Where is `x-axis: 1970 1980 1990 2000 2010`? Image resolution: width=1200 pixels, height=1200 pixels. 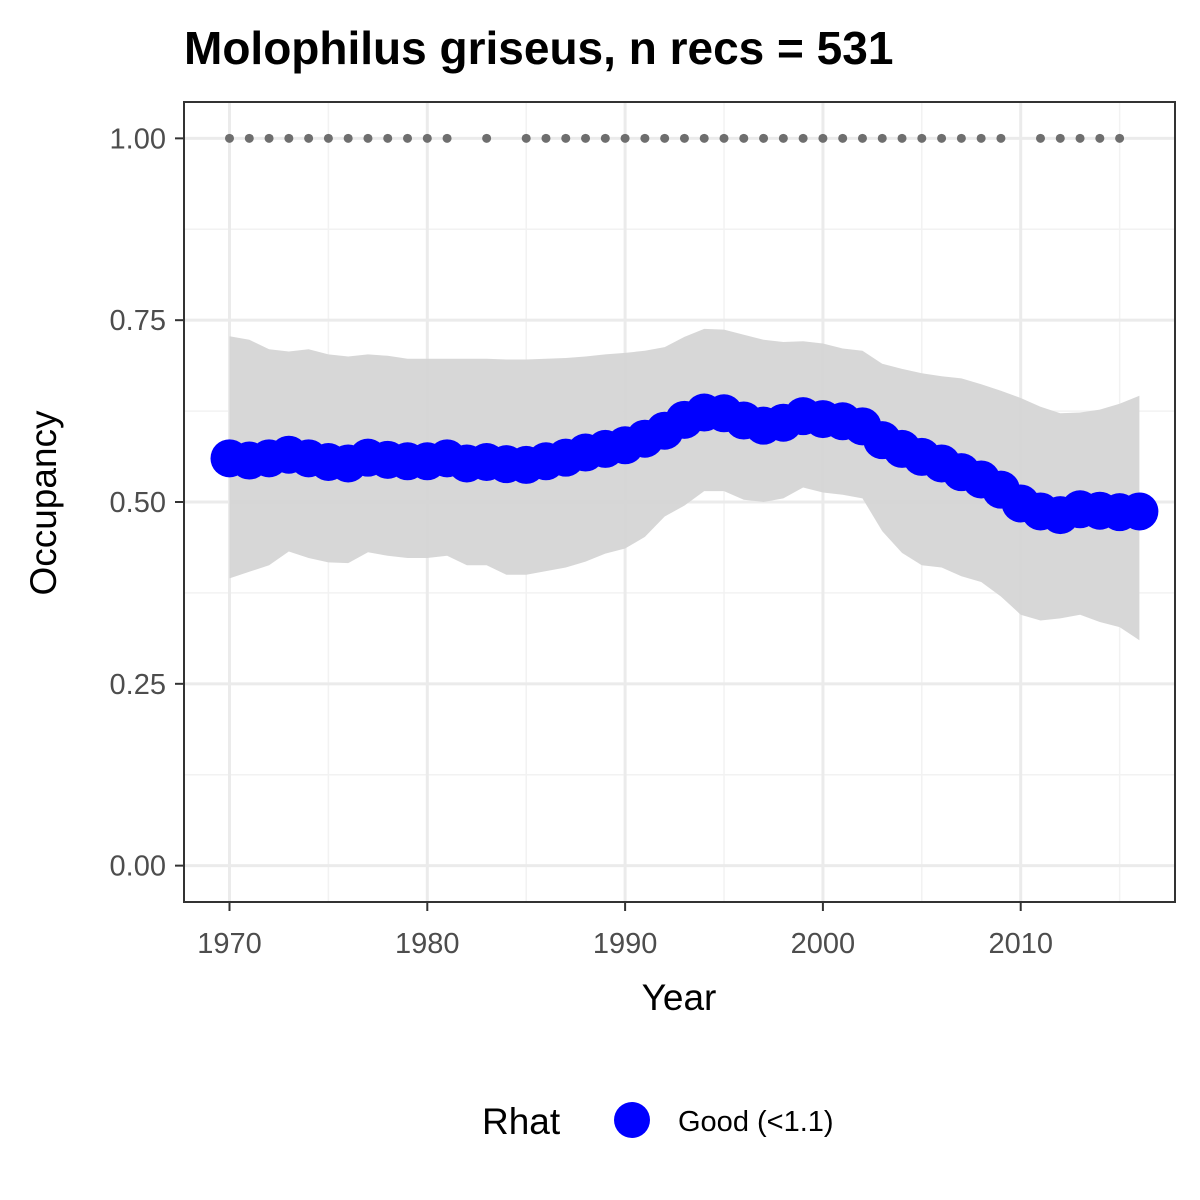
x-axis: 1970 1980 1990 2000 2010 is located at coordinates (625, 931).